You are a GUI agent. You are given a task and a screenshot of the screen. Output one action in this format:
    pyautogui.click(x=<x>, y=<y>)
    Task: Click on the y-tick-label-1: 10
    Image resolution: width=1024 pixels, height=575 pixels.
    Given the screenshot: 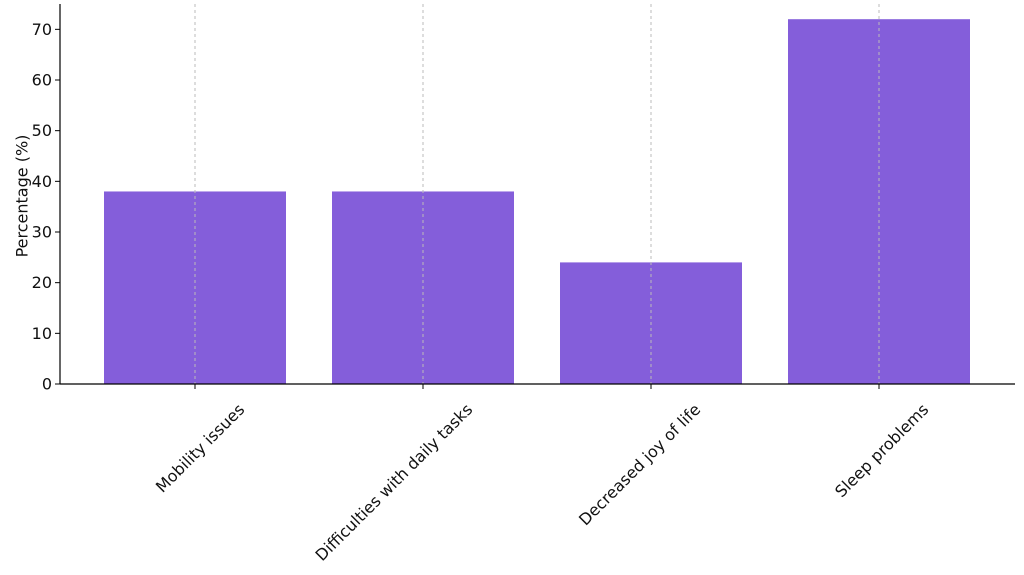 What is the action you would take?
    pyautogui.click(x=42, y=333)
    